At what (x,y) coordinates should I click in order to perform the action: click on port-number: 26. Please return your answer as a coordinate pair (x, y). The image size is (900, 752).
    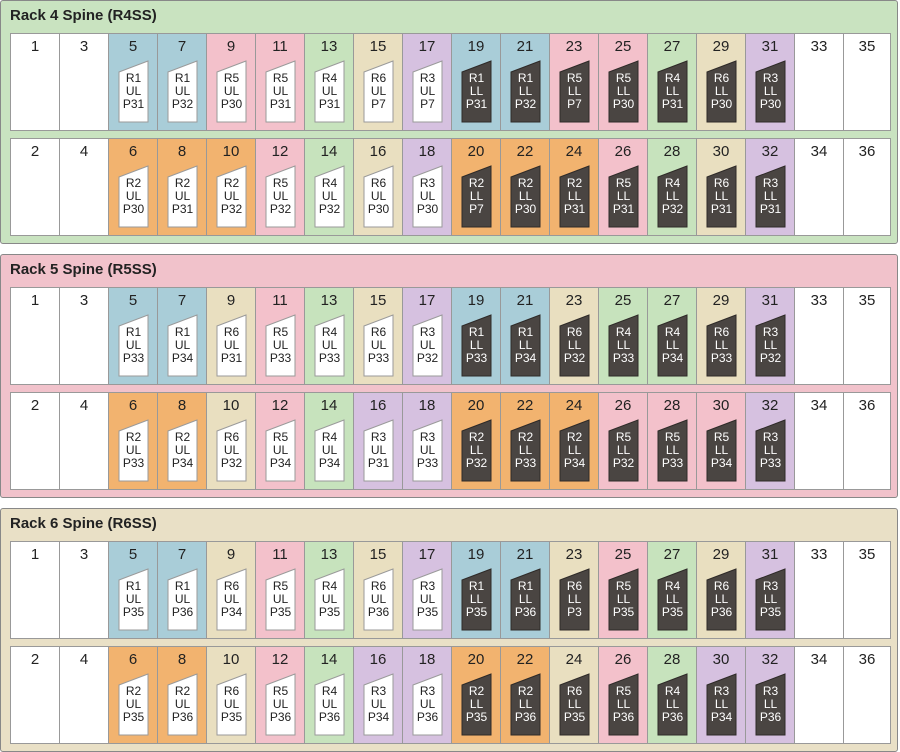
    Looking at the image, I should click on (623, 405).